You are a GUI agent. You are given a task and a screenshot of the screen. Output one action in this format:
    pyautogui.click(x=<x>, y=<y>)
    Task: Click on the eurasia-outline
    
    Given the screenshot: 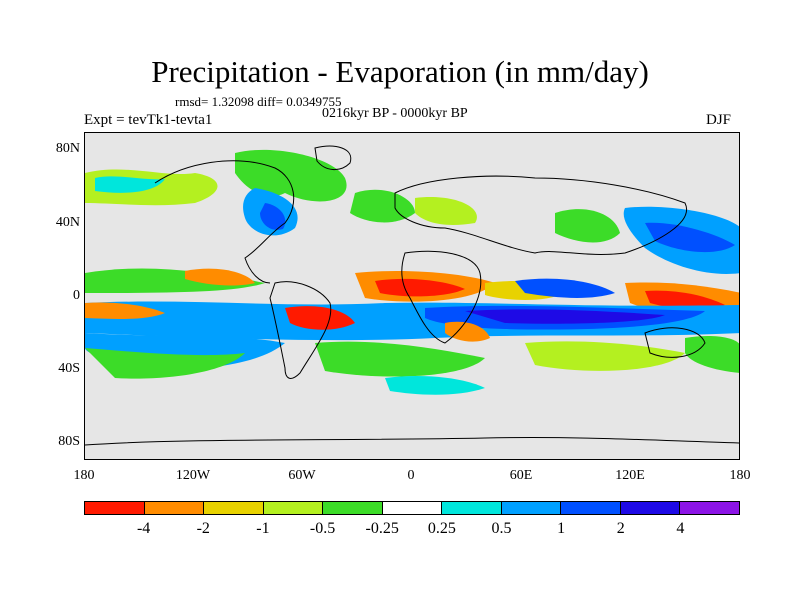 What is the action you would take?
    pyautogui.click(x=541, y=215)
    